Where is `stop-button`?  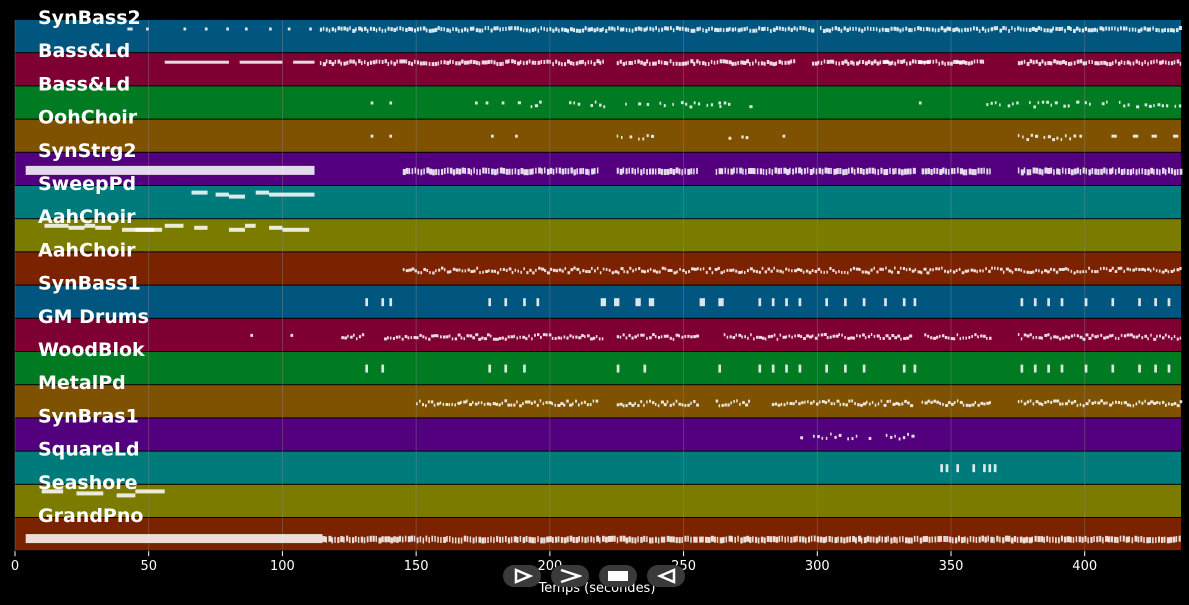 stop-button is located at coordinates (618, 576).